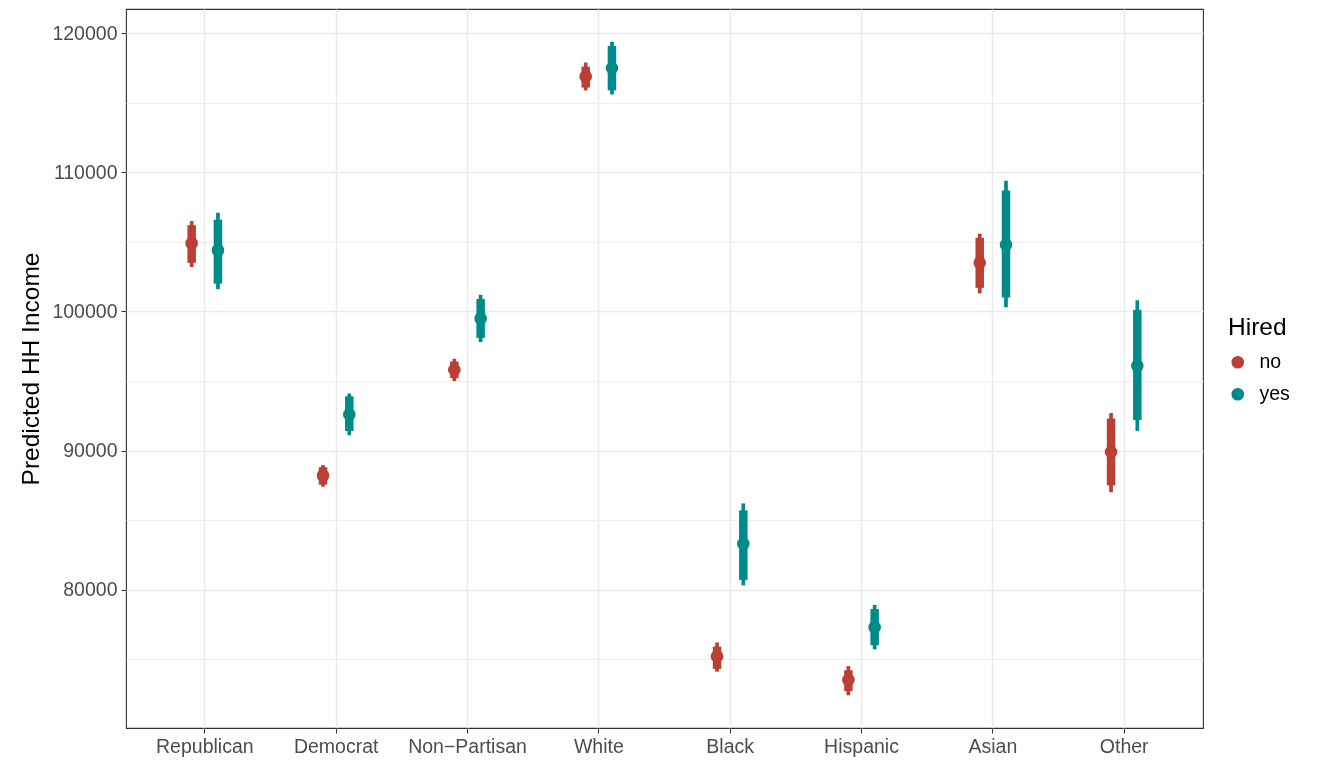 The width and height of the screenshot is (1340, 764). Describe the element at coordinates (993, 745) in the screenshot. I see `x-tick-label: Asian` at that location.